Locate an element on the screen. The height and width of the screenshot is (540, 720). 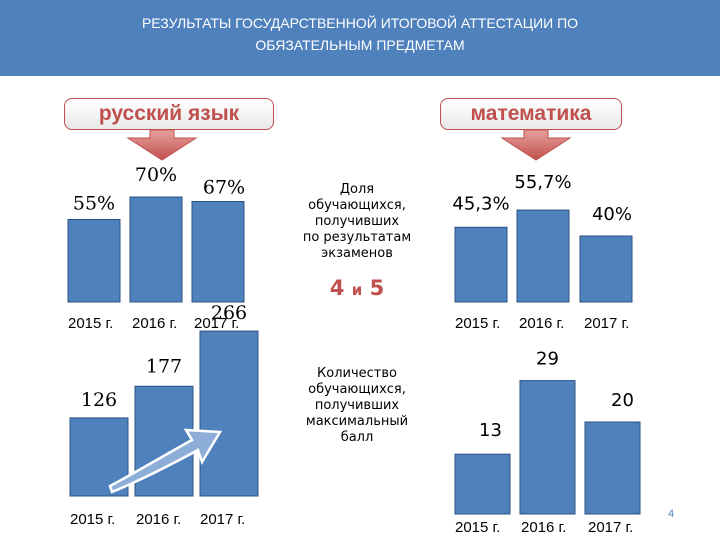
max-score-description-line: получивших is located at coordinates (357, 405).